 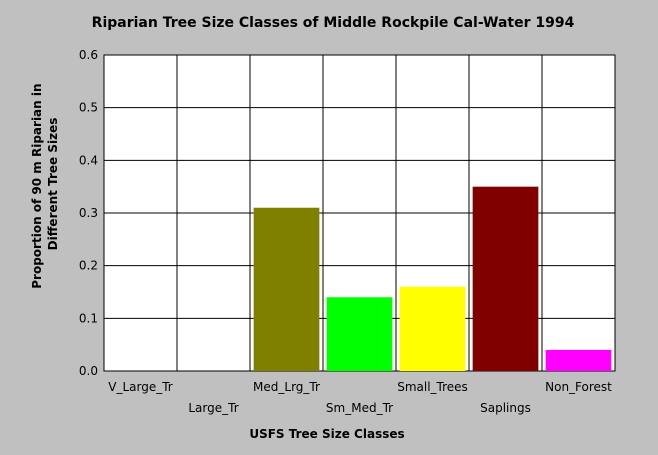 What do you see at coordinates (578, 387) in the screenshot?
I see `x-tick-label: Non_Forest` at bounding box center [578, 387].